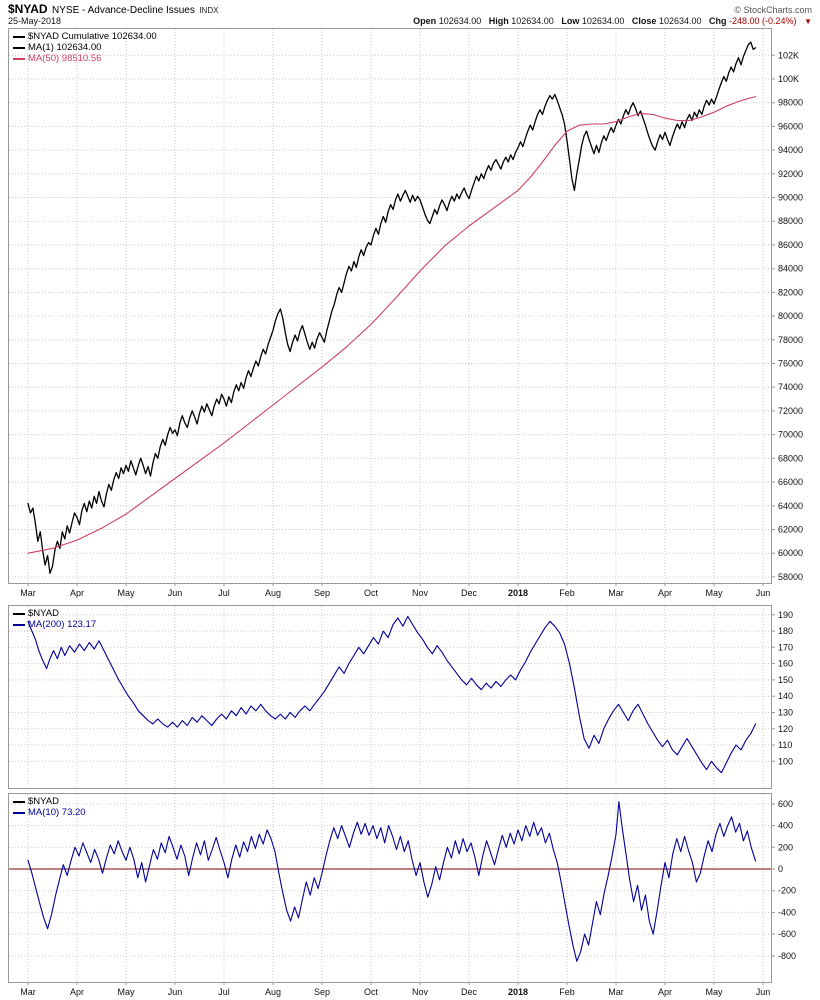  What do you see at coordinates (785, 615) in the screenshot?
I see `svg-text: 190` at bounding box center [785, 615].